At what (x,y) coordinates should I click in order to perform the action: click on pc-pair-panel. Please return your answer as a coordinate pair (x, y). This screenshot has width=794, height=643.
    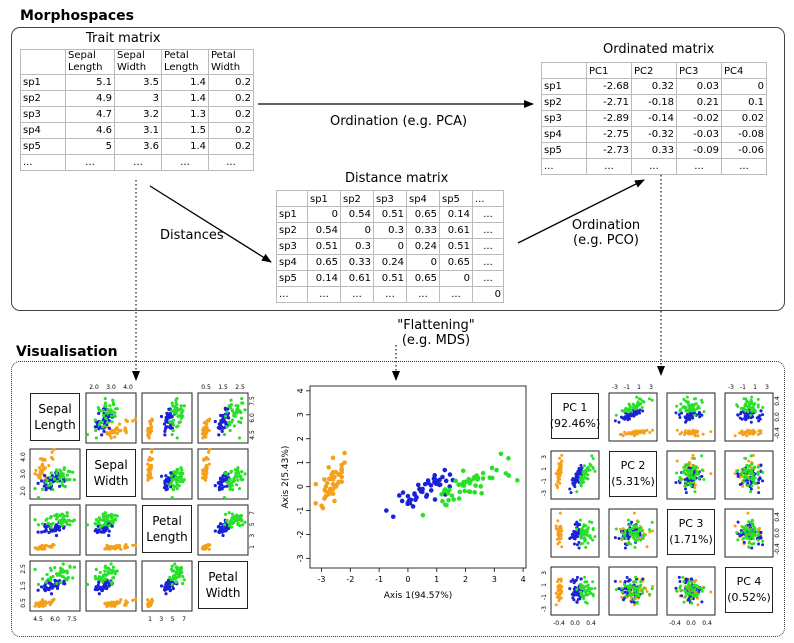
    Looking at the image, I should click on (633, 591).